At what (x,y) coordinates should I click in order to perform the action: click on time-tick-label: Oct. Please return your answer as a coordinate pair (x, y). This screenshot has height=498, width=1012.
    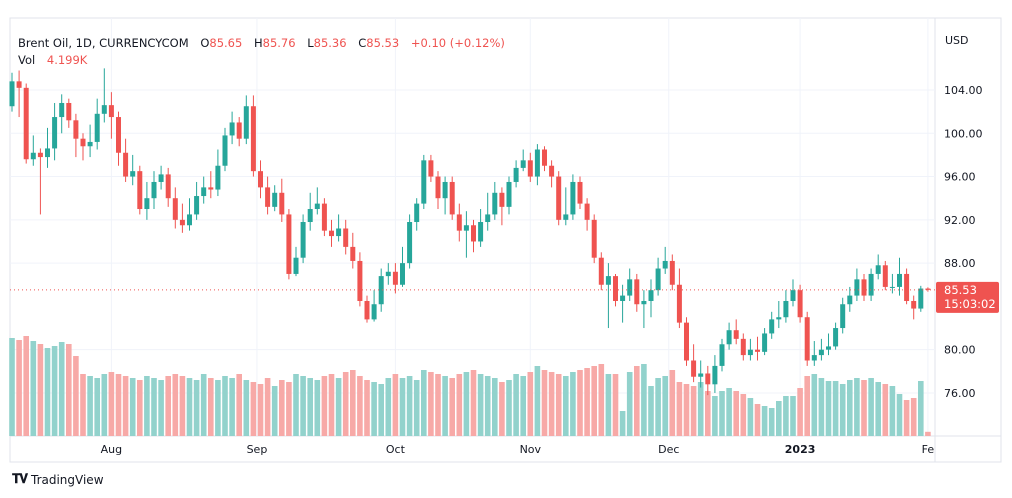
    Looking at the image, I should click on (396, 449).